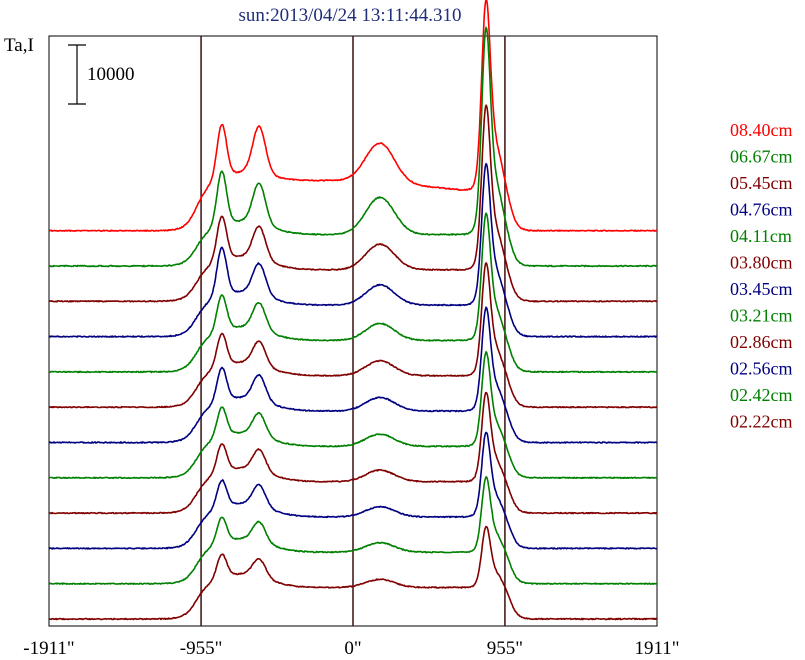 Image resolution: width=805 pixels, height=660 pixels. What do you see at coordinates (761, 316) in the screenshot?
I see `legend-entry: 03.21cm` at bounding box center [761, 316].